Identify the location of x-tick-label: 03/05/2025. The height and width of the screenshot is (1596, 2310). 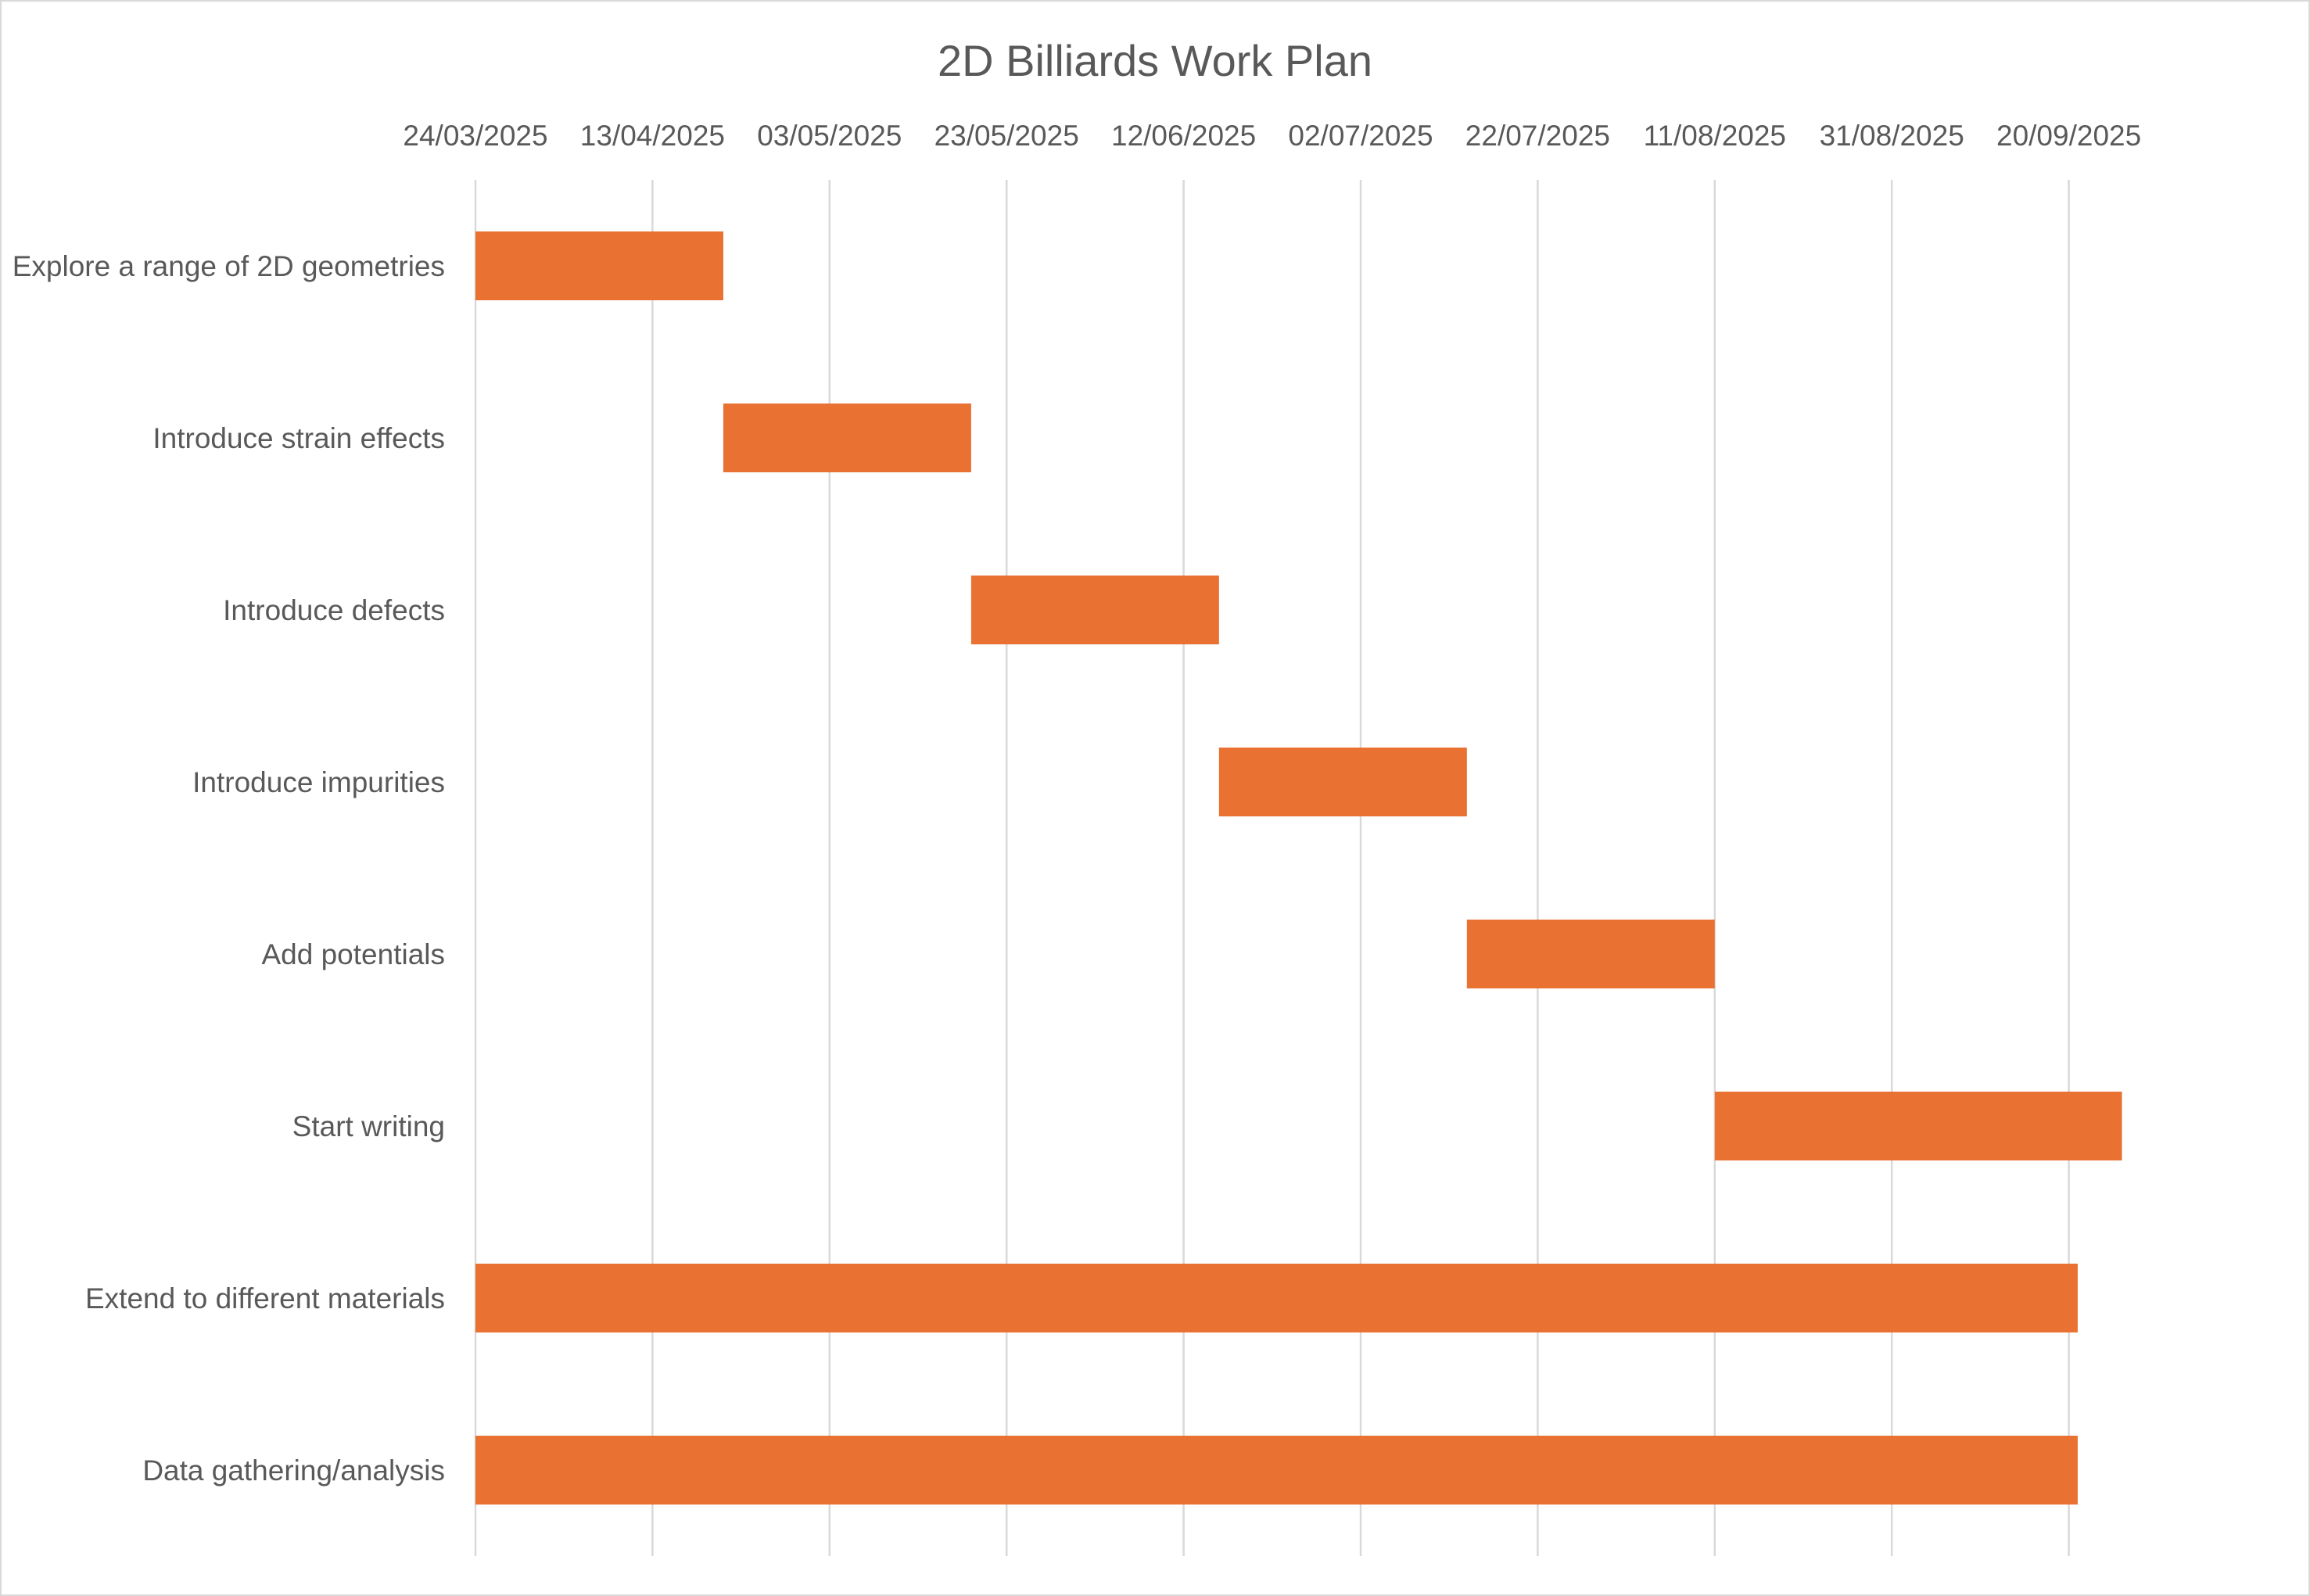
(829, 136).